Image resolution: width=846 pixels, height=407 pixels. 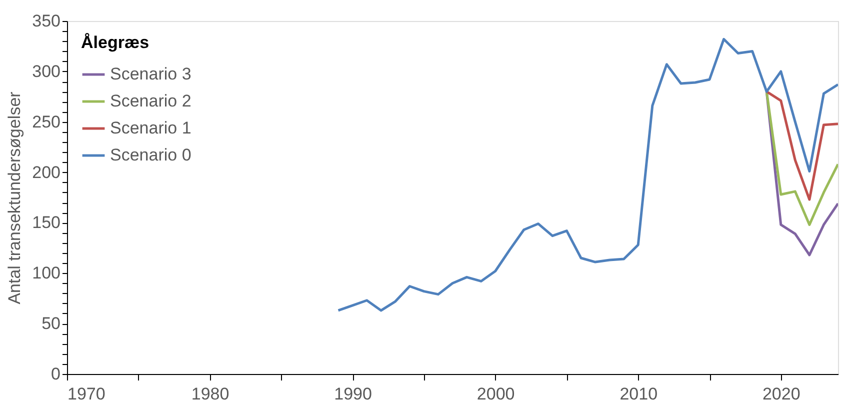 I want to click on y-tick-label: 0, so click(x=55, y=374).